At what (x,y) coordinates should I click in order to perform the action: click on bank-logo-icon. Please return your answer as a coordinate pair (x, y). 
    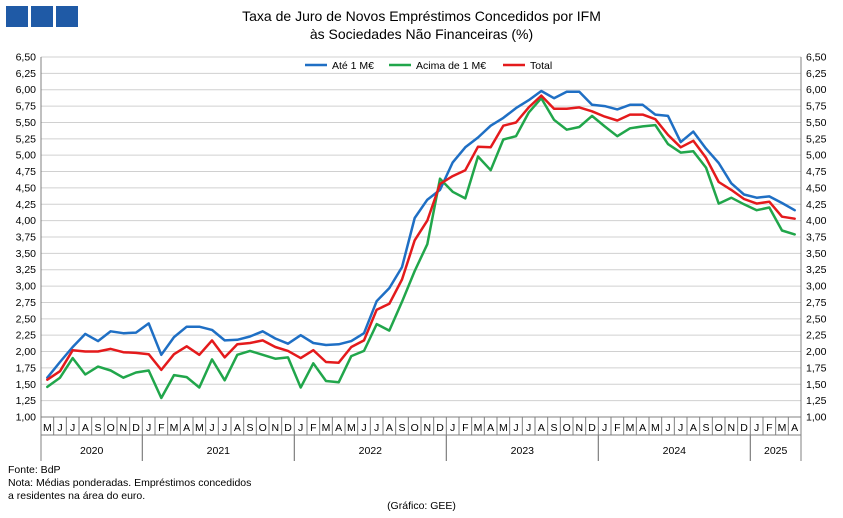
    Looking at the image, I should click on (42, 16).